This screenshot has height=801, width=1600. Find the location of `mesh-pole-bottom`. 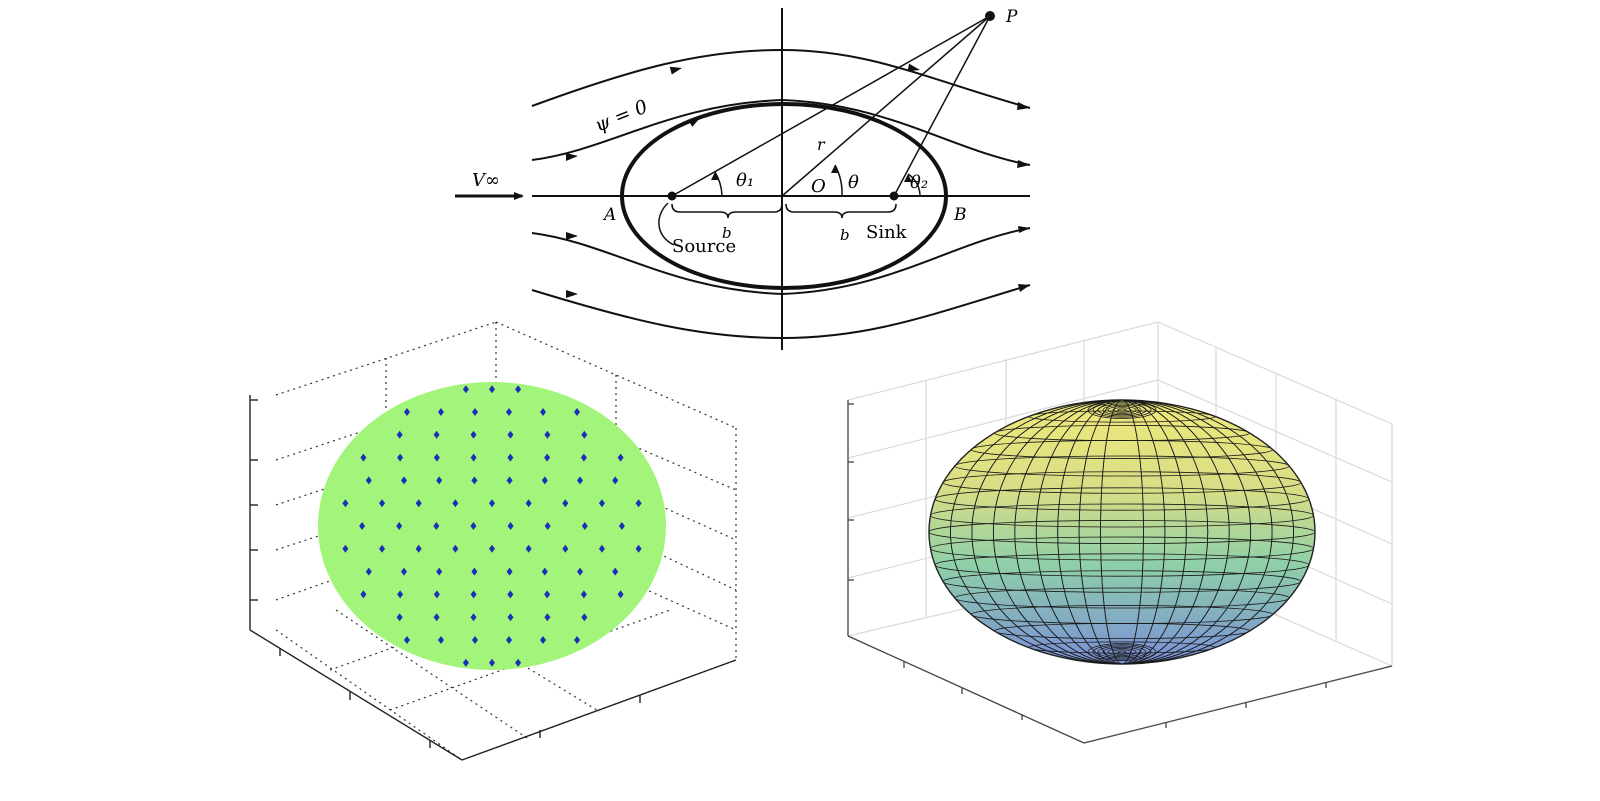

mesh-pole-bottom is located at coordinates (1122, 652).